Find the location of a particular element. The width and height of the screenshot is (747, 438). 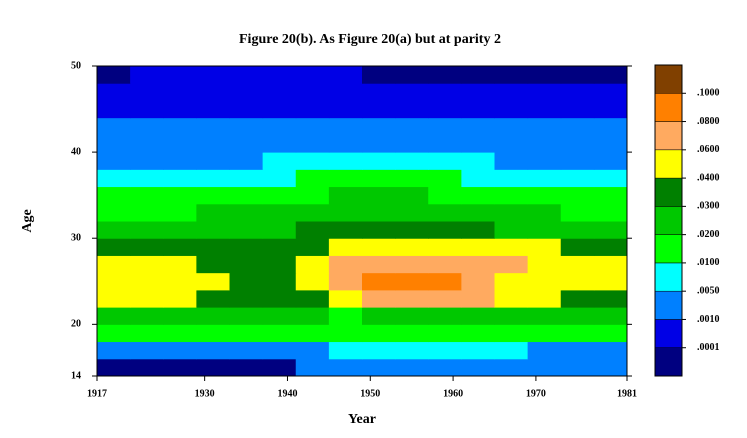

y-tick-label: 40 is located at coordinates (76, 151).